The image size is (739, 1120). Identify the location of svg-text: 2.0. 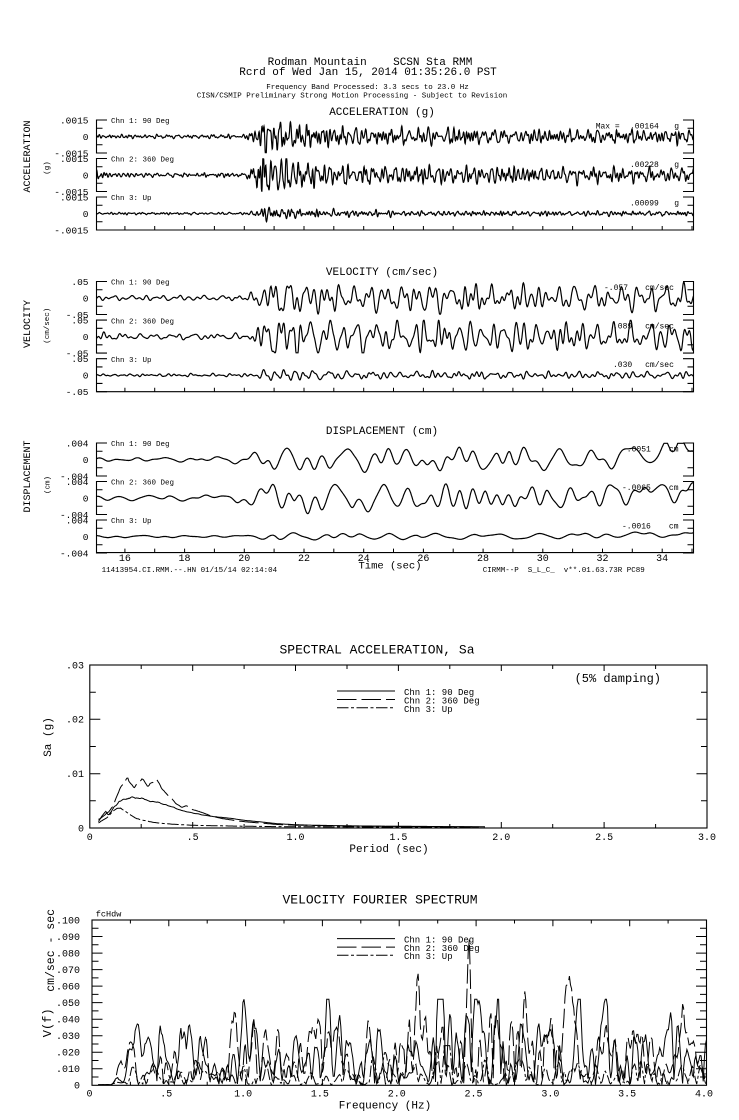
(397, 1095).